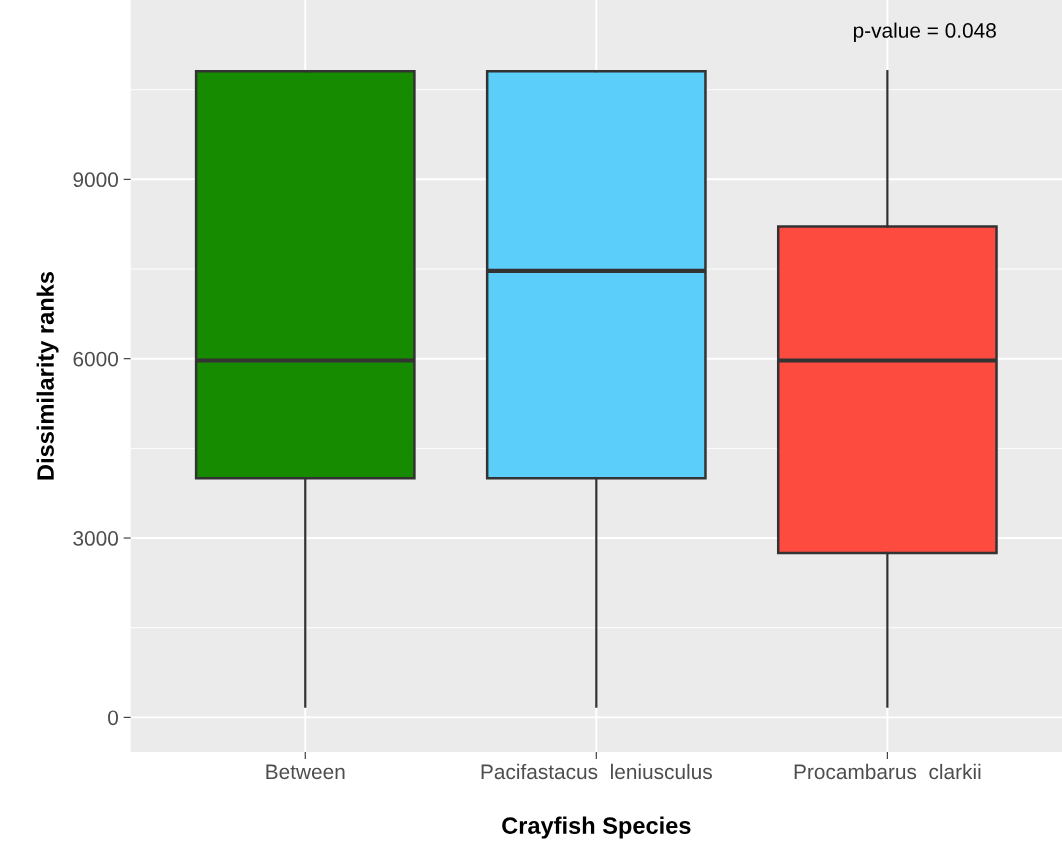 The image size is (1062, 845). What do you see at coordinates (596, 827) in the screenshot?
I see `x-axis-title: Crayfish Species` at bounding box center [596, 827].